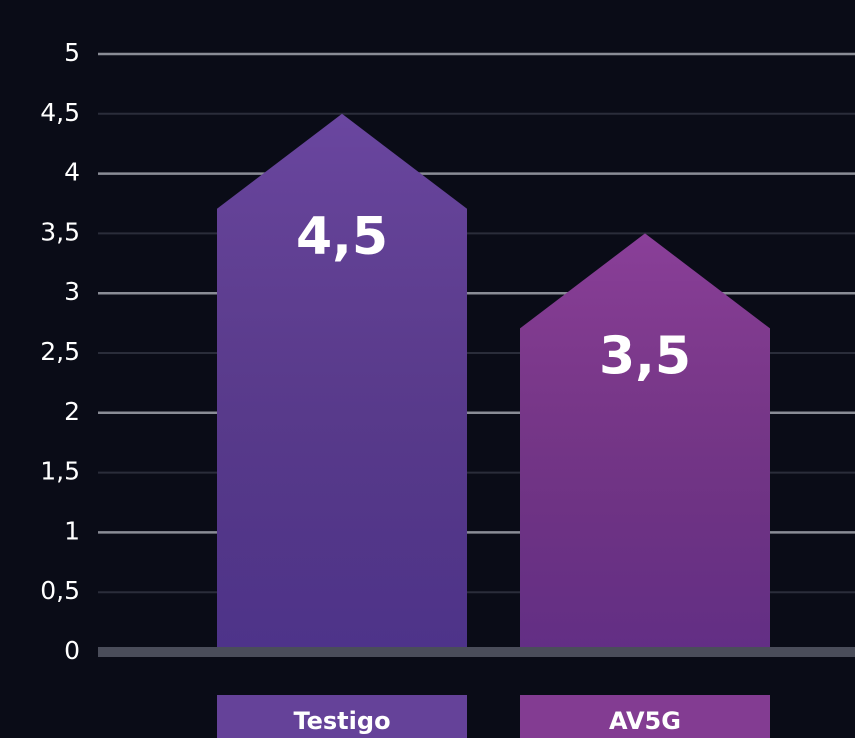  What do you see at coordinates (341, 721) in the screenshot?
I see `x-tick-label: Testigo` at bounding box center [341, 721].